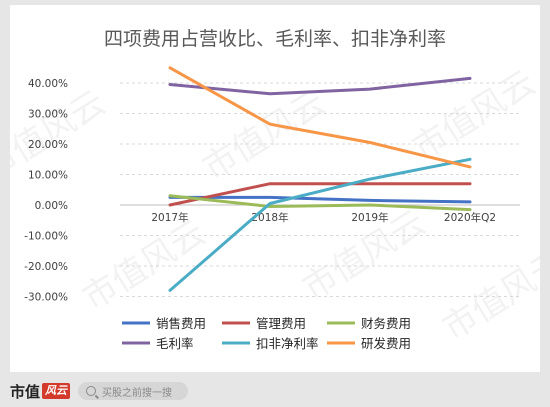  I want to click on y-tick-label: -10.00%, so click(46, 237).